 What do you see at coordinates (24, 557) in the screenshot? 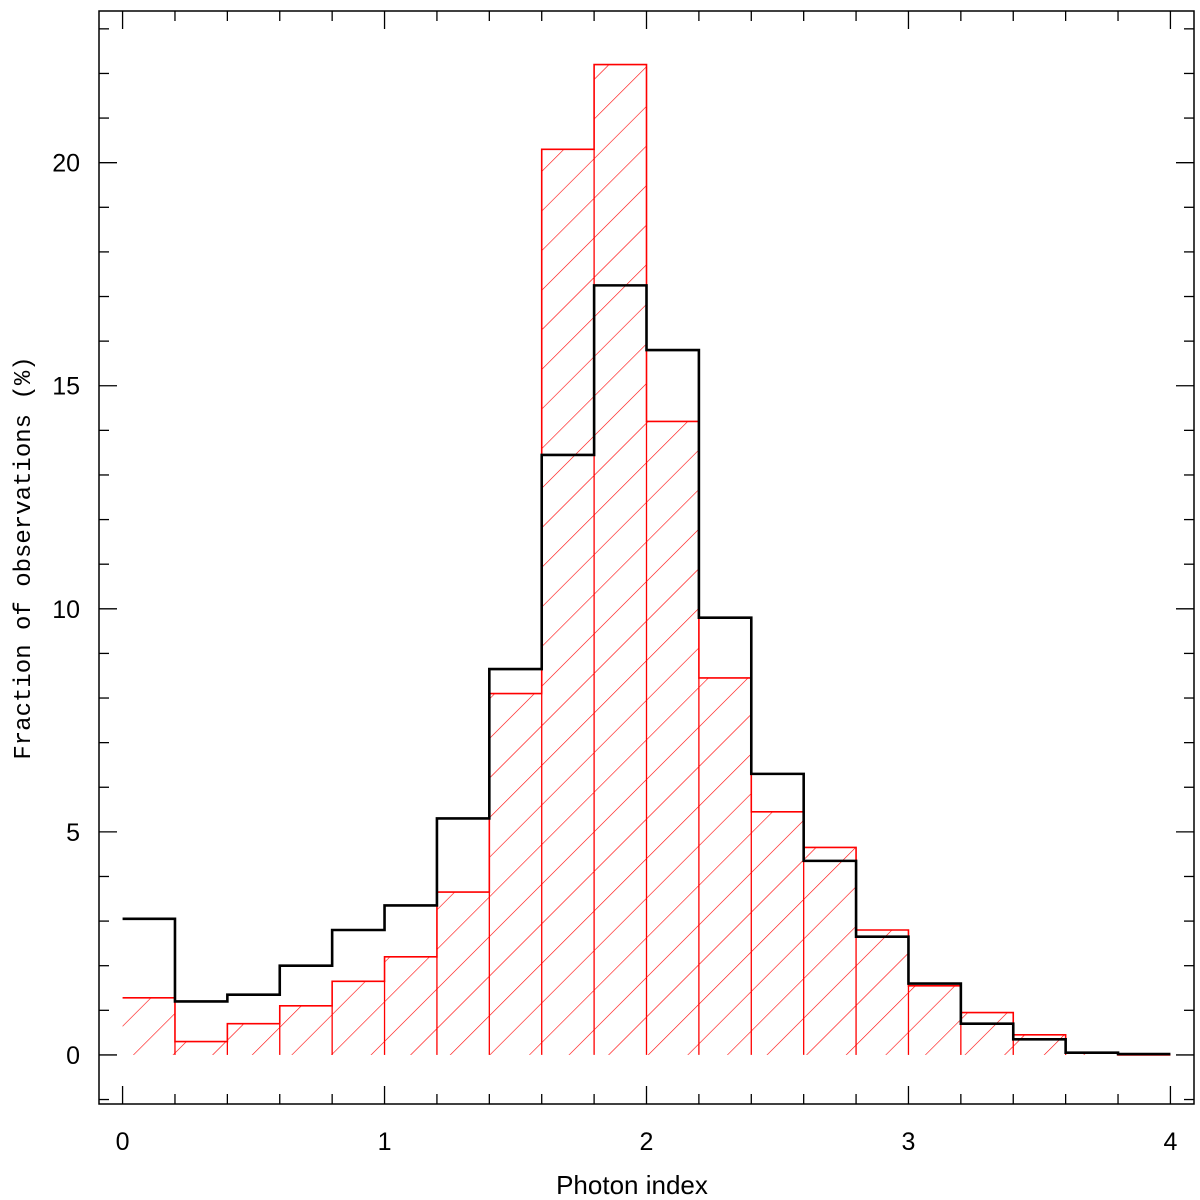
I see `y-axis-label: Fraction of observations (%)` at bounding box center [24, 557].